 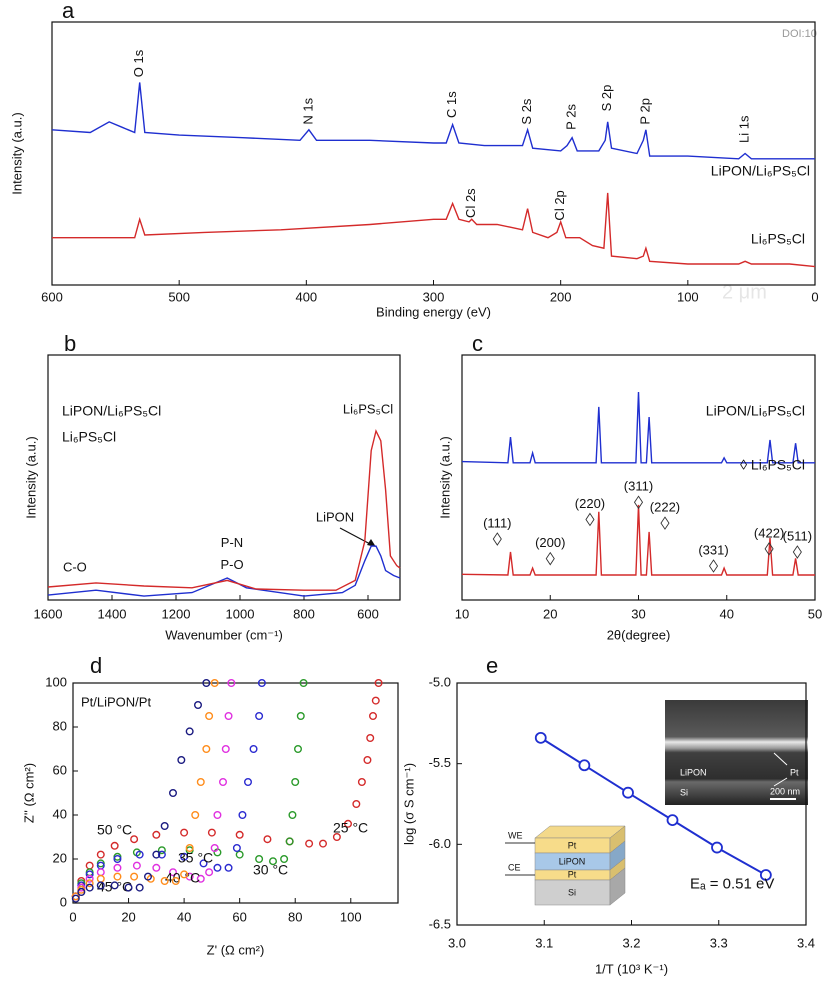 I want to click on x-tick-label: 1600, so click(x=48, y=613).